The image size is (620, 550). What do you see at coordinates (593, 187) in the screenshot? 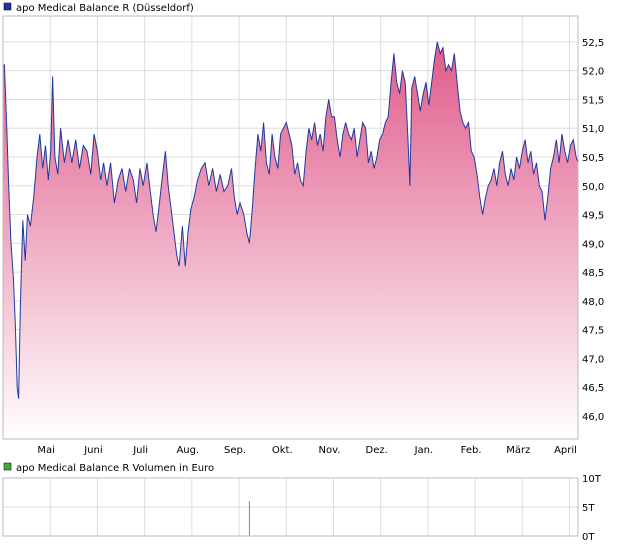
I see `price-y-tick-label: 50,0` at bounding box center [593, 187].